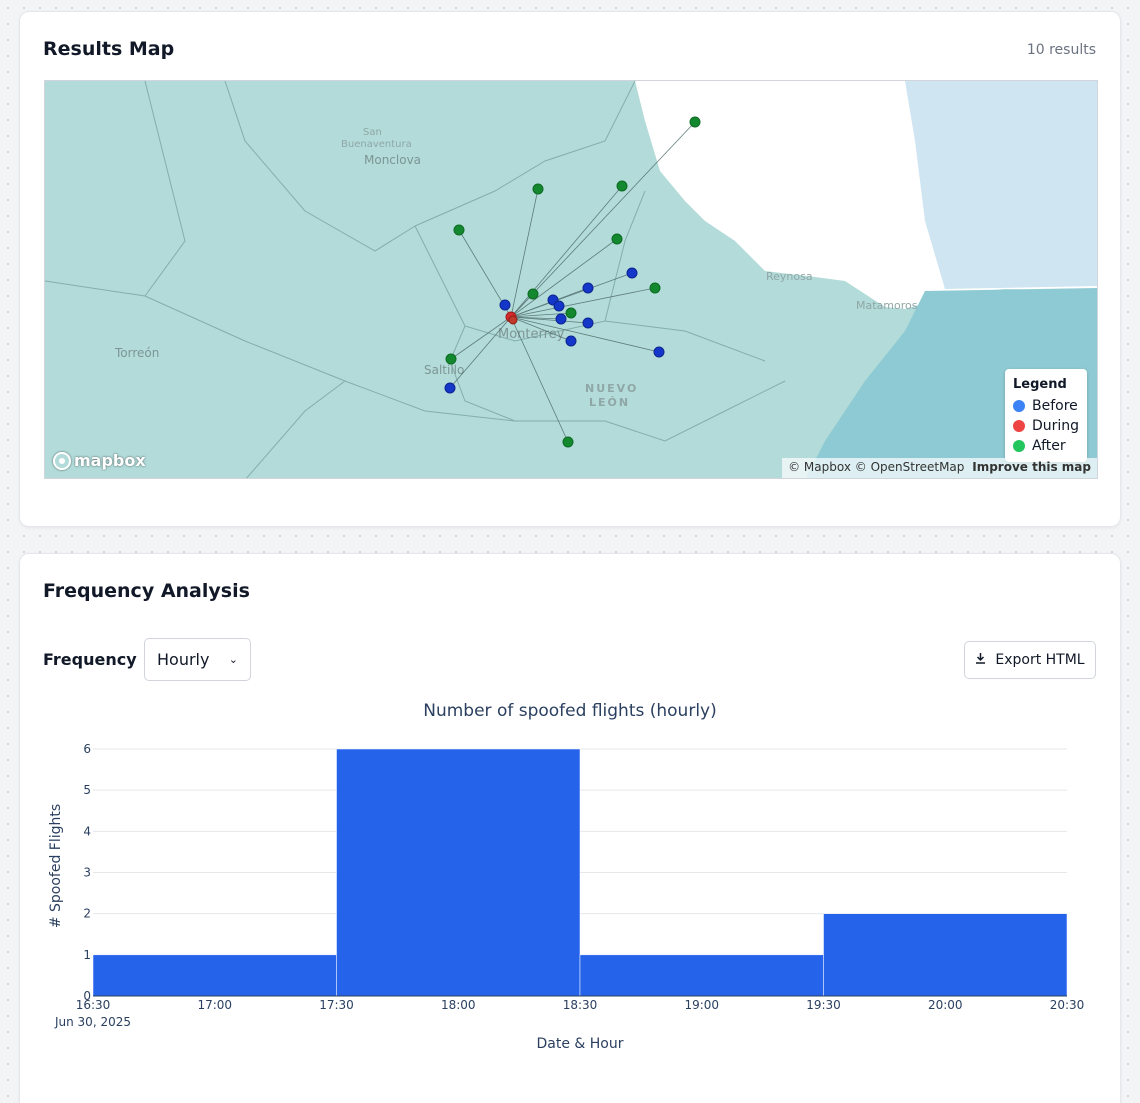  What do you see at coordinates (376, 144) in the screenshot?
I see `place-label: Buenaventura` at bounding box center [376, 144].